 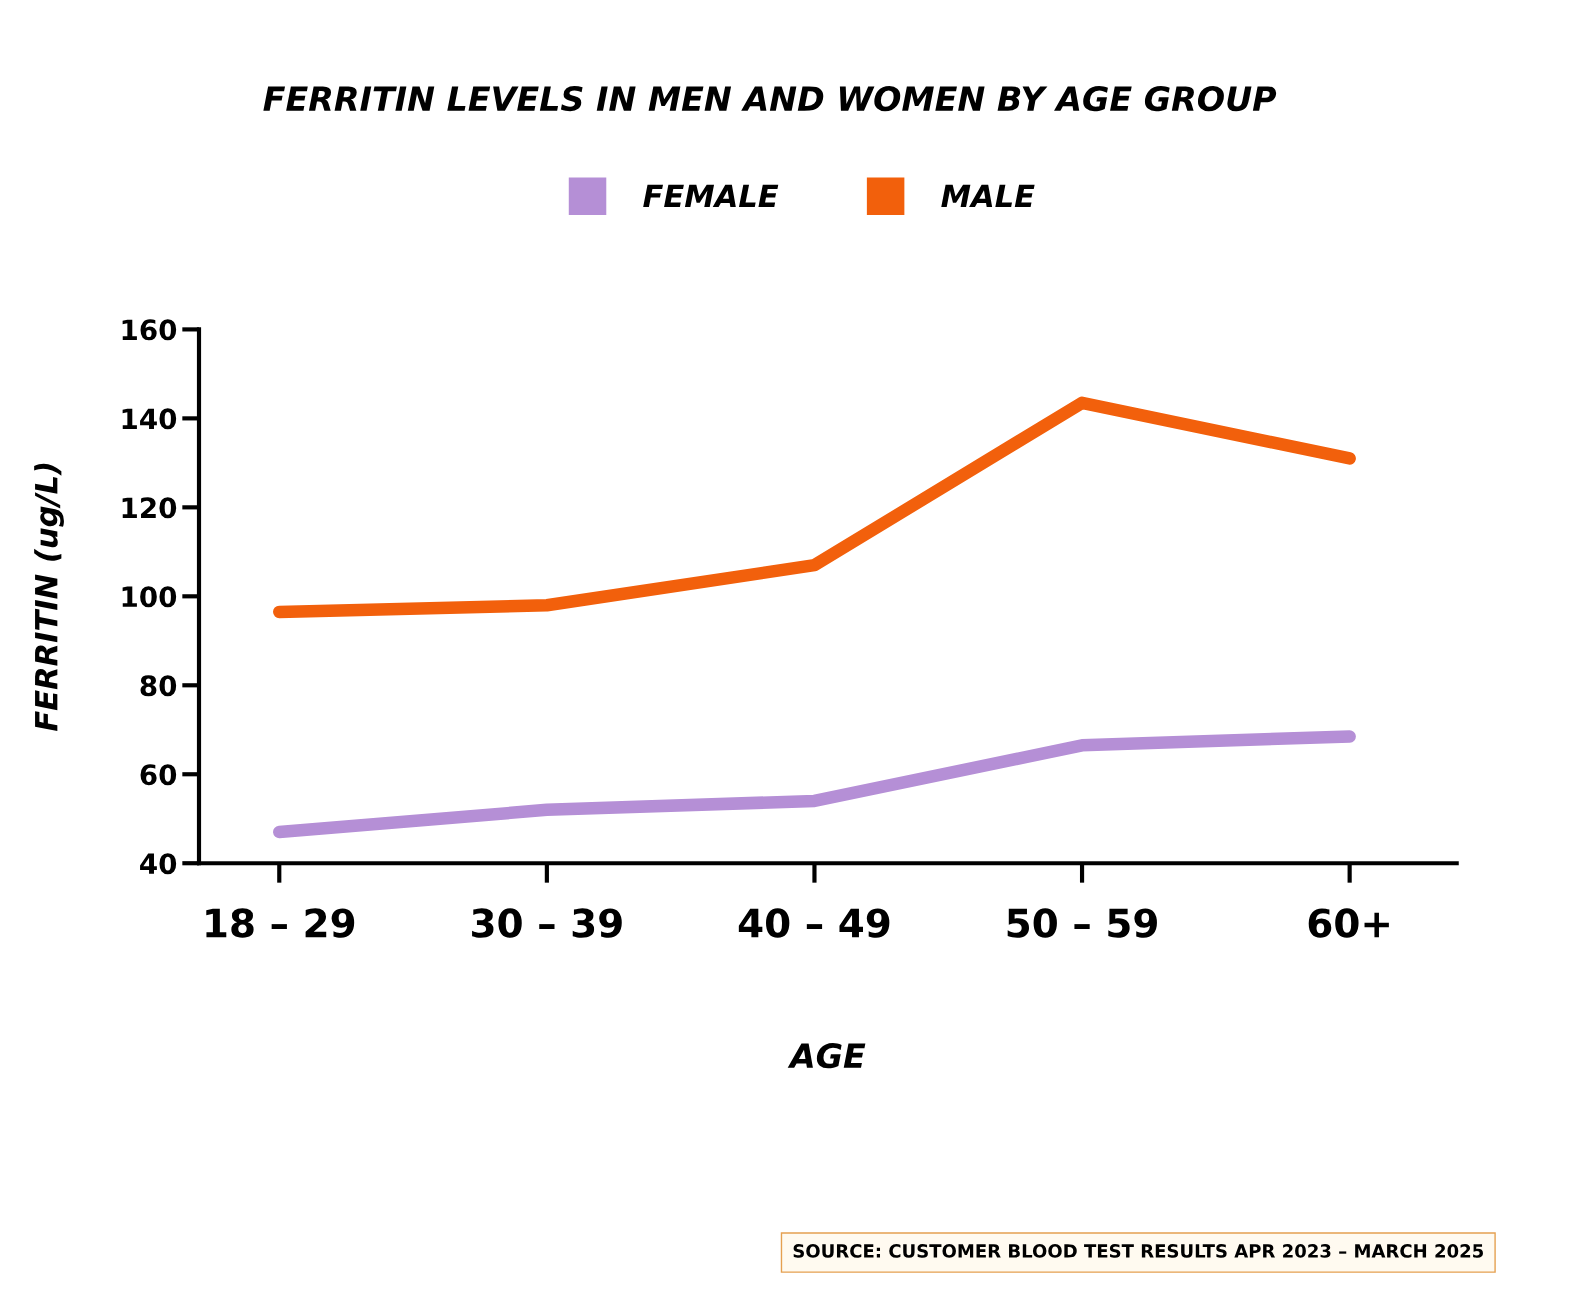 What do you see at coordinates (1082, 923) in the screenshot?
I see `x-tick-label: 50 – 59` at bounding box center [1082, 923].